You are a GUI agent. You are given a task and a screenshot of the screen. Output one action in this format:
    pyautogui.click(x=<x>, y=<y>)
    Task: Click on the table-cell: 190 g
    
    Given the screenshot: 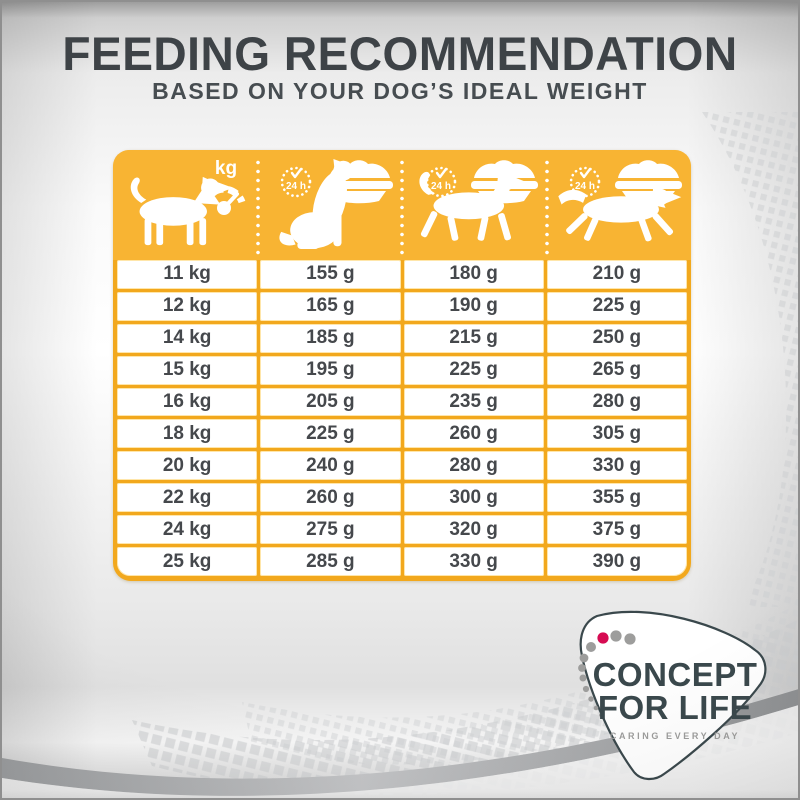 What is the action you would take?
    pyautogui.click(x=473, y=306)
    